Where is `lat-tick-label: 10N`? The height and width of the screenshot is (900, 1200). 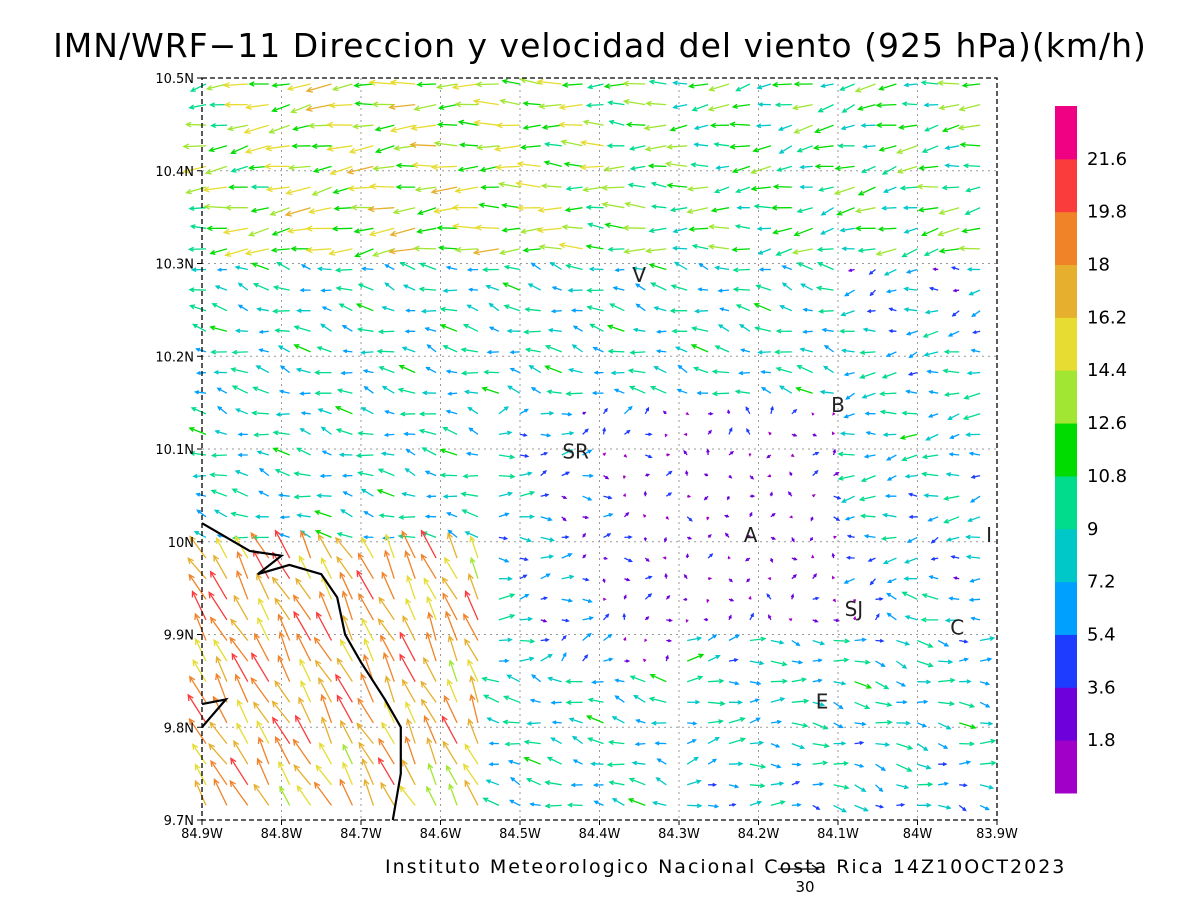 lat-tick-label: 10N is located at coordinates (181, 543).